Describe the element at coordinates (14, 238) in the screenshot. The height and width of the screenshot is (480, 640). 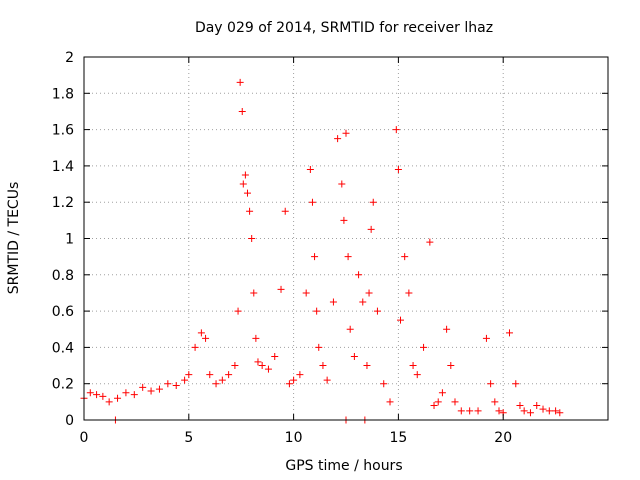
I see `y-axis-title: SRMTID / TECUs` at that location.